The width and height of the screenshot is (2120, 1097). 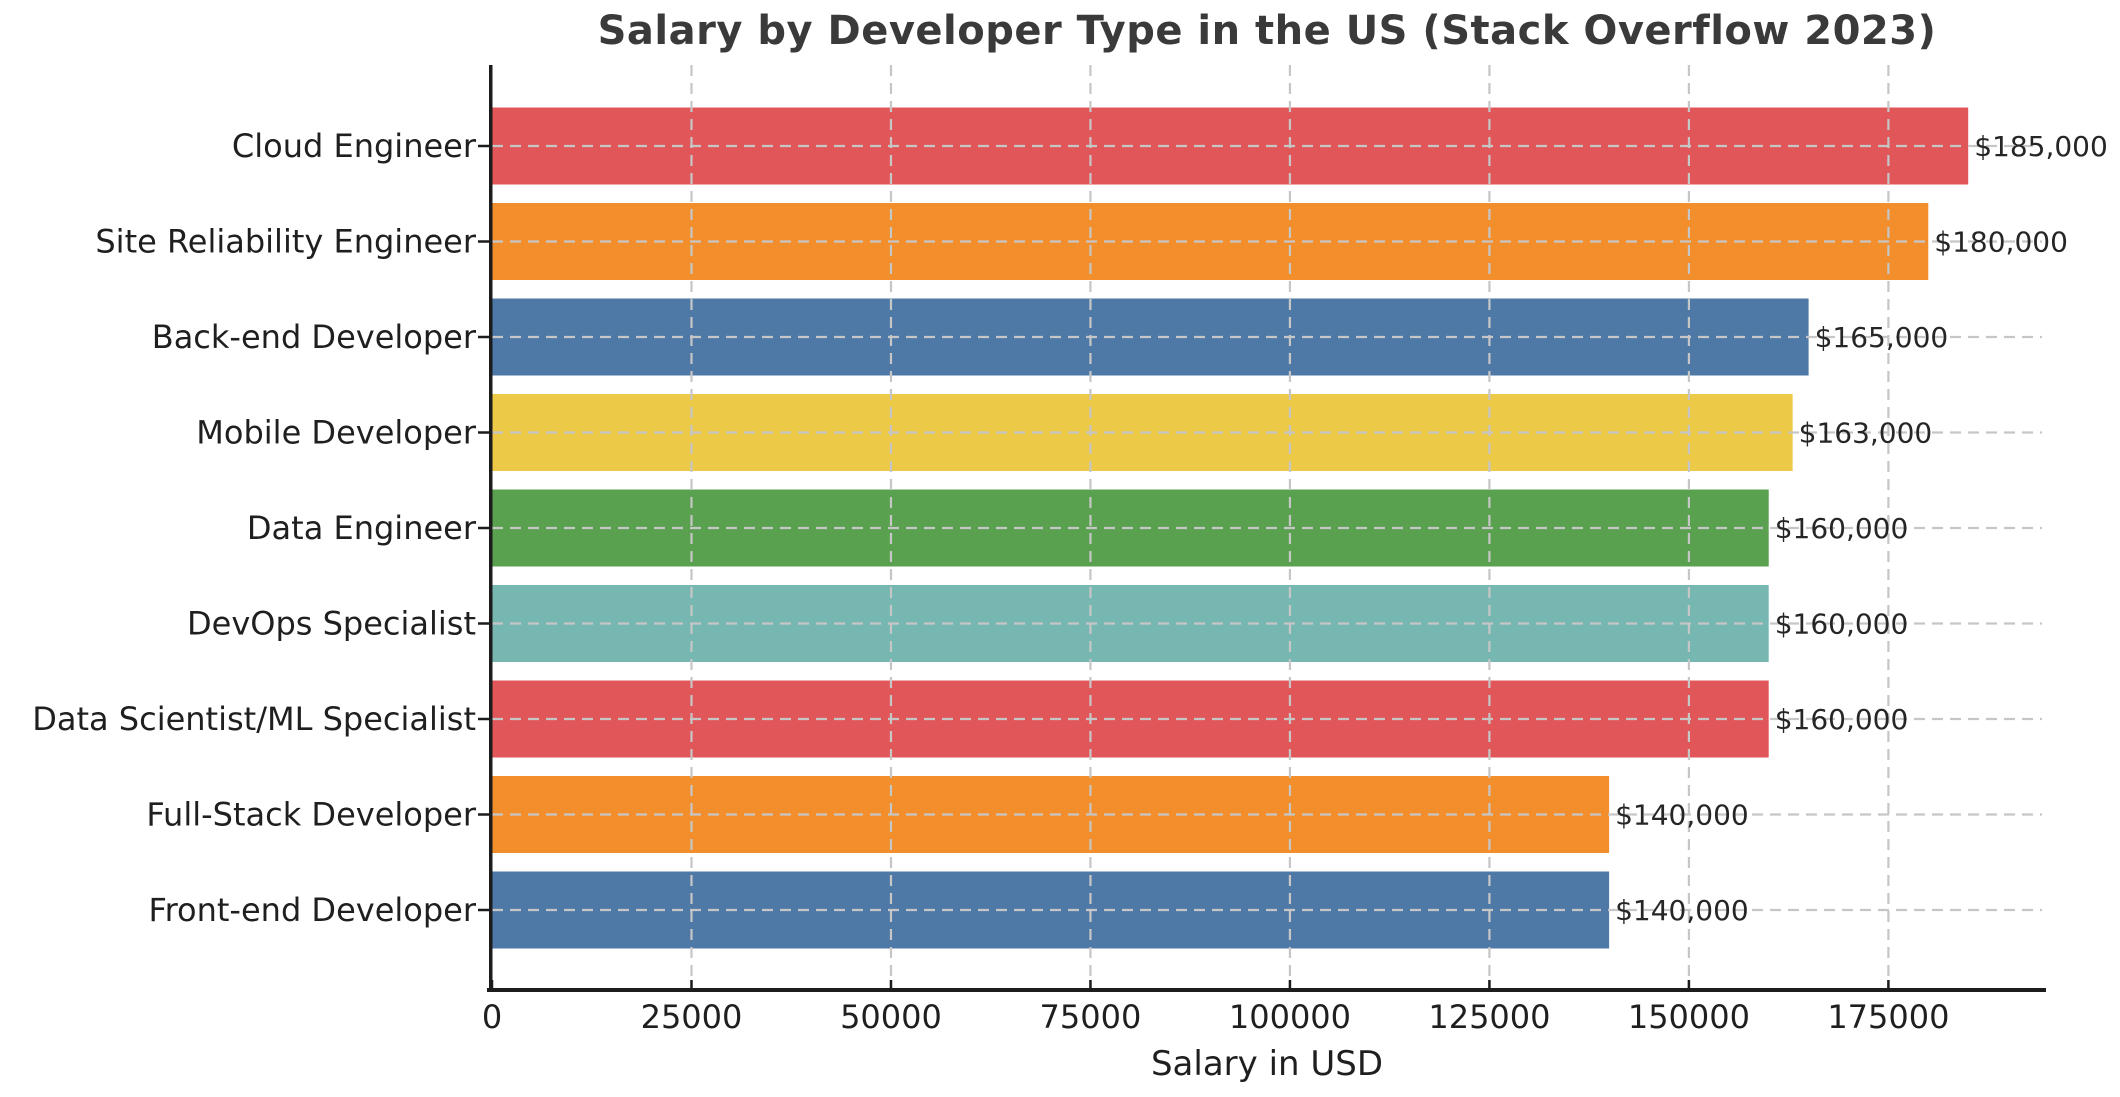 What do you see at coordinates (1290, 1017) in the screenshot?
I see `x-tick-label-100000: 100000` at bounding box center [1290, 1017].